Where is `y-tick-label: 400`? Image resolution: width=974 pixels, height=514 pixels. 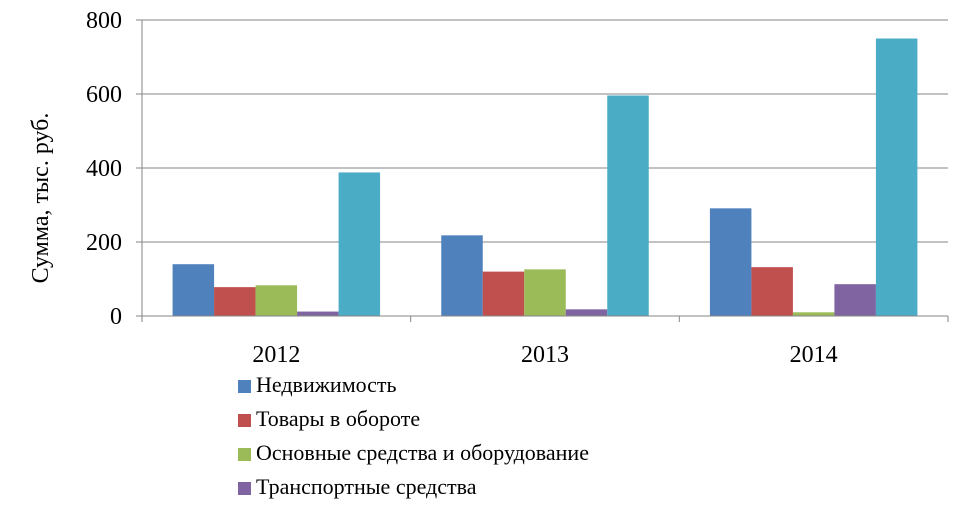
y-tick-label: 400 is located at coordinates (104, 169).